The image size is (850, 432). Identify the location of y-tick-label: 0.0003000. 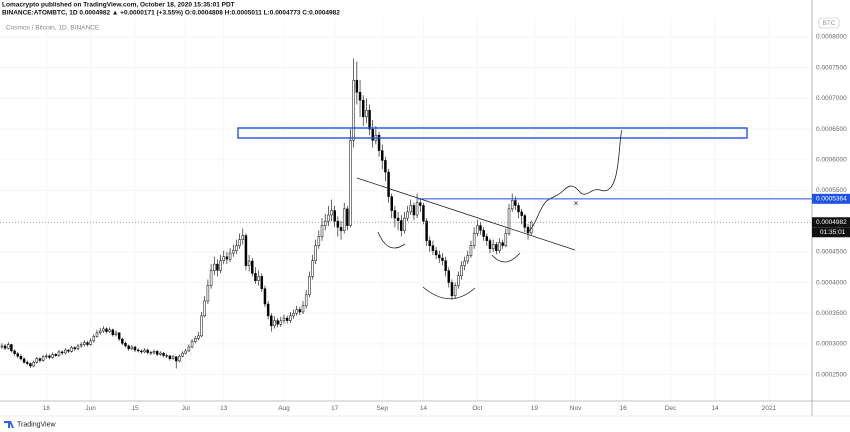
(831, 344).